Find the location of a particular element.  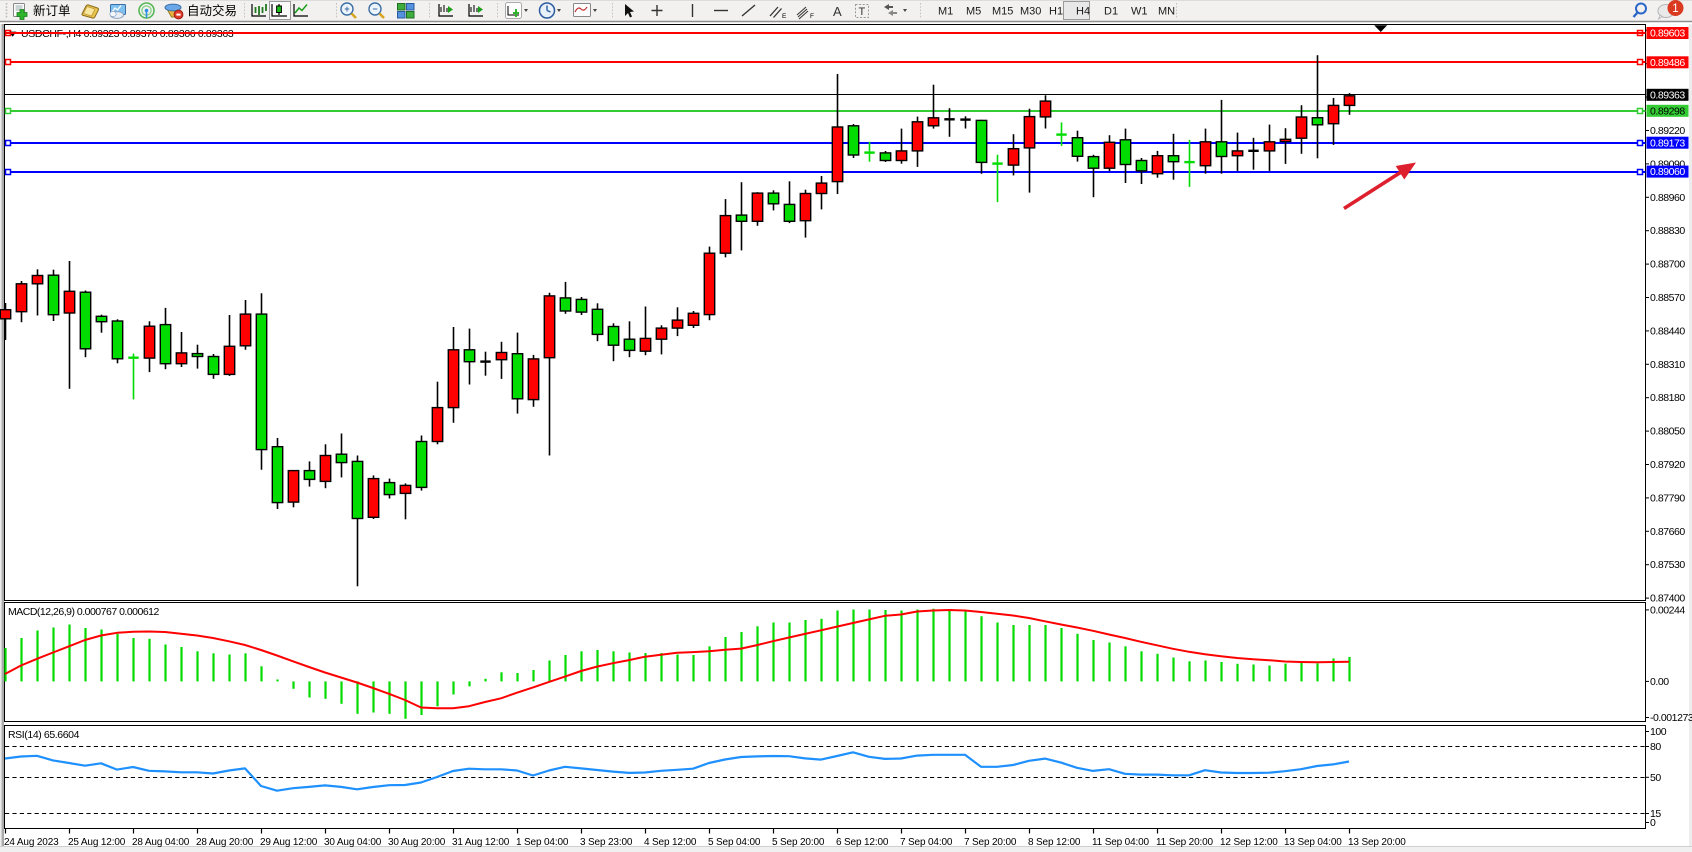

svg-text: 0.00 is located at coordinates (1659, 682).